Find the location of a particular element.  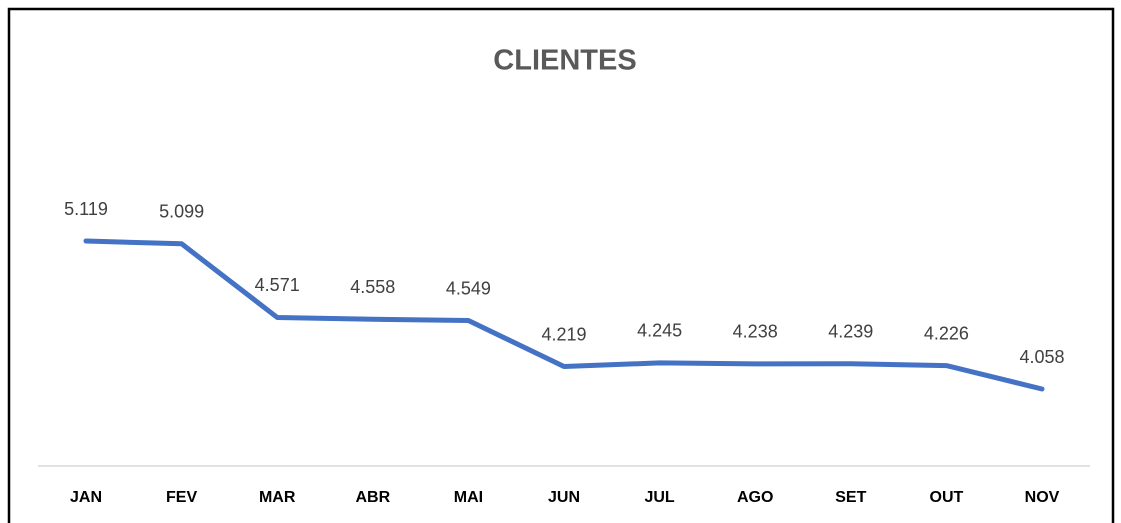

data-label: 4.058 is located at coordinates (1041, 357).